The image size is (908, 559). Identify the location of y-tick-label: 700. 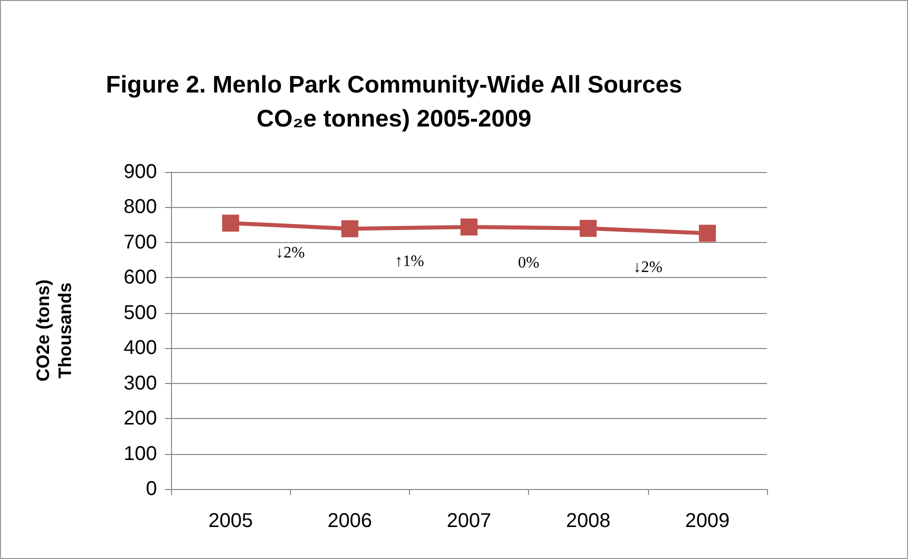
(140, 242).